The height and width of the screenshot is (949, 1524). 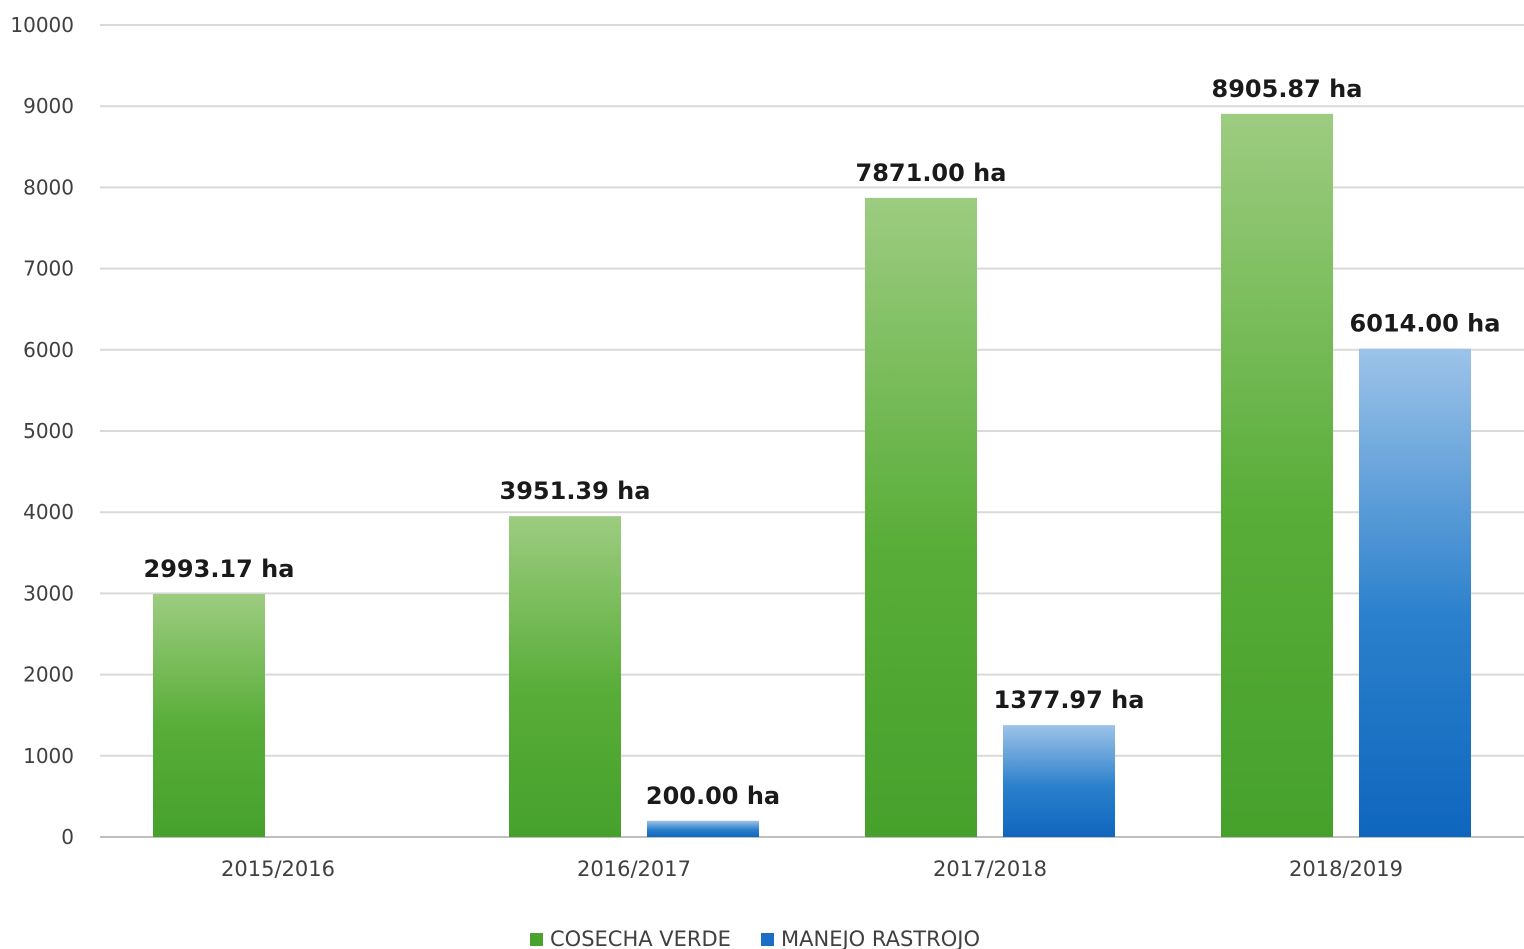 What do you see at coordinates (67, 837) in the screenshot?
I see `y-tick-label: 0` at bounding box center [67, 837].